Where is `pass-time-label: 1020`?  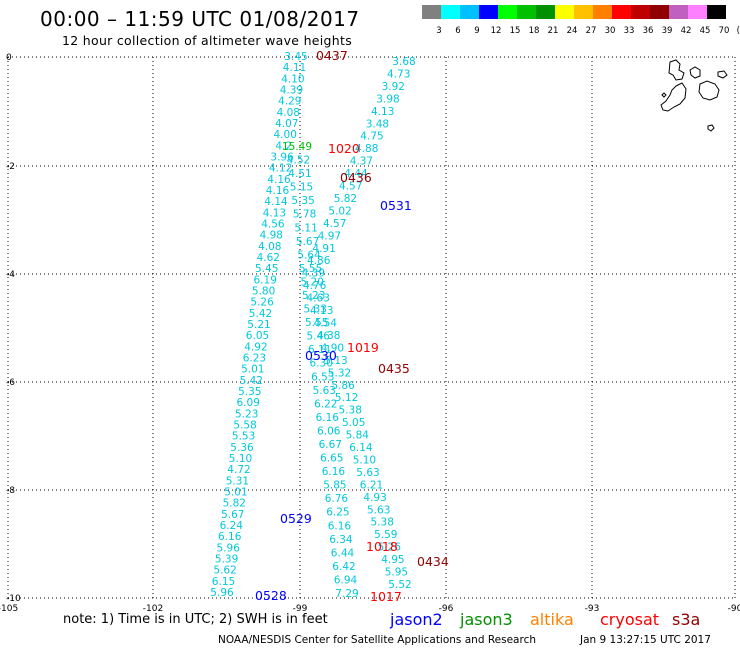
pass-time-label: 1020 is located at coordinates (344, 148).